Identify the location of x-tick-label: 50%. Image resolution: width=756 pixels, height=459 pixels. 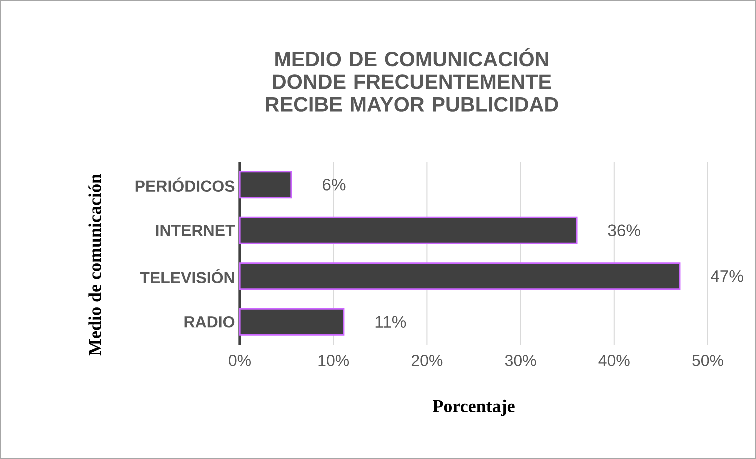
(708, 360).